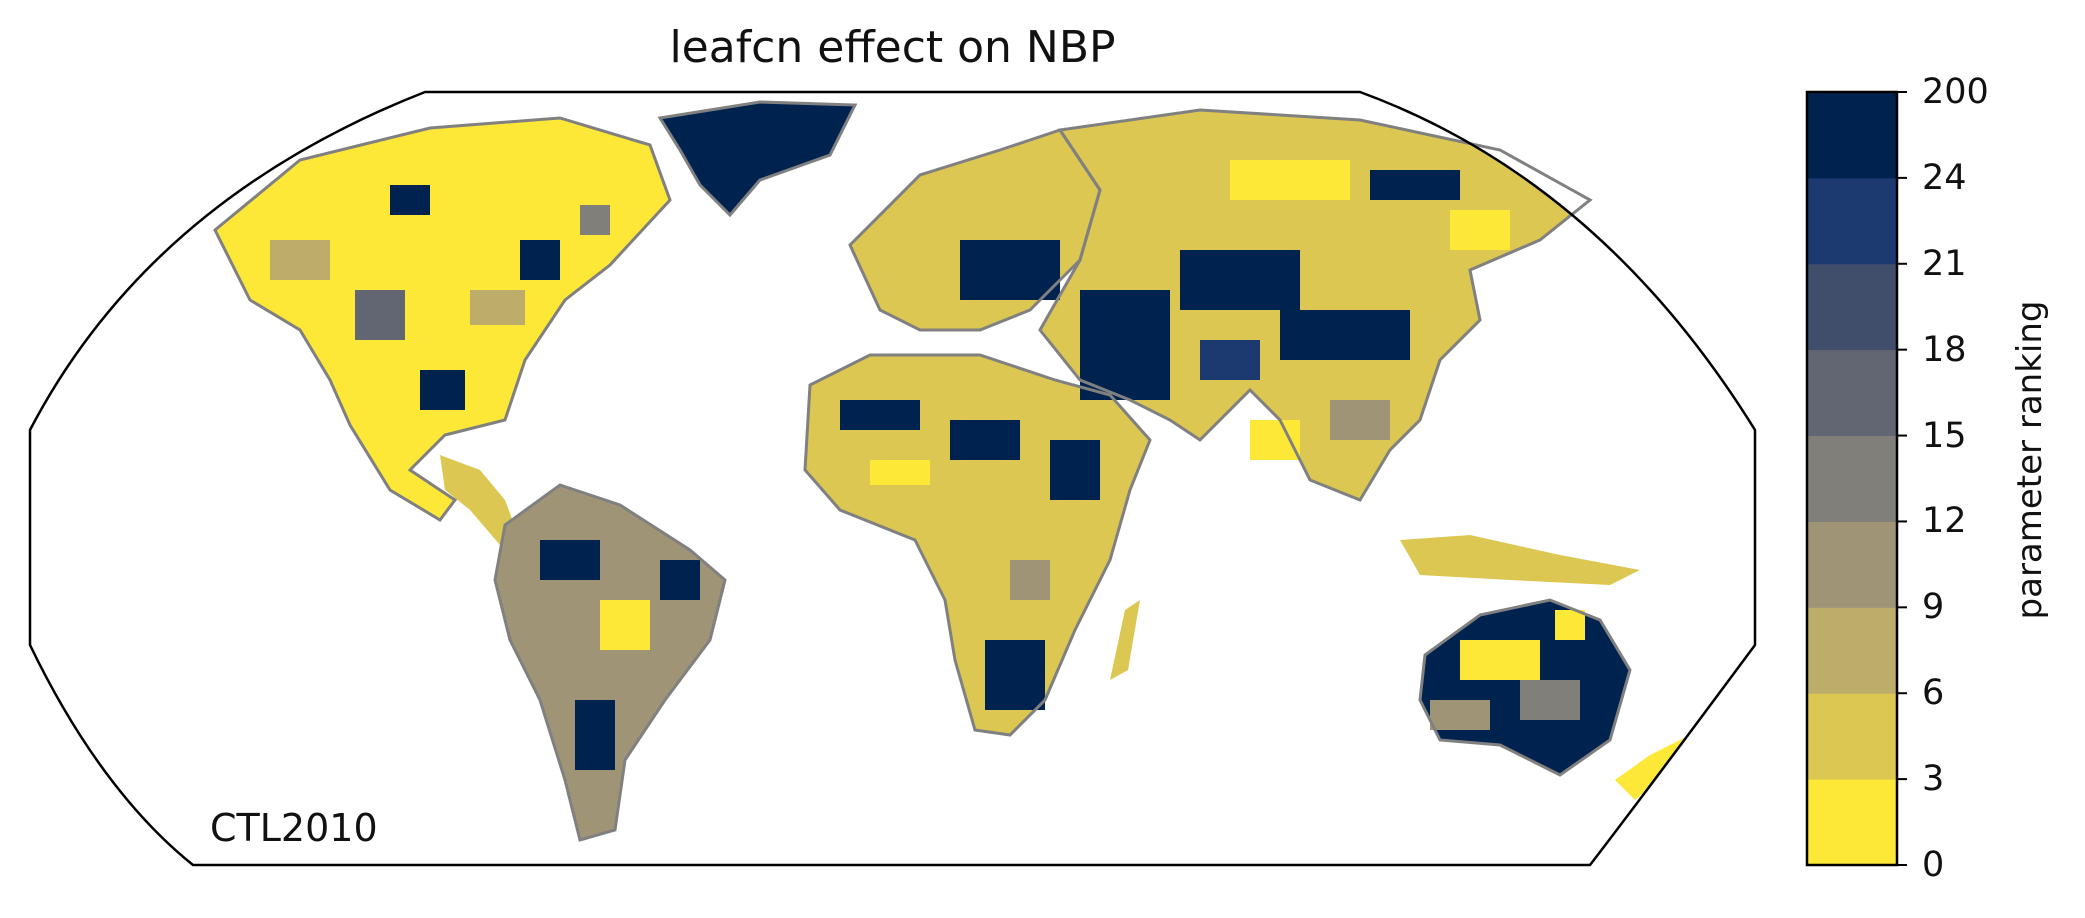 The image size is (2085, 918). I want to click on scenario-label: CTL2010, so click(294, 828).